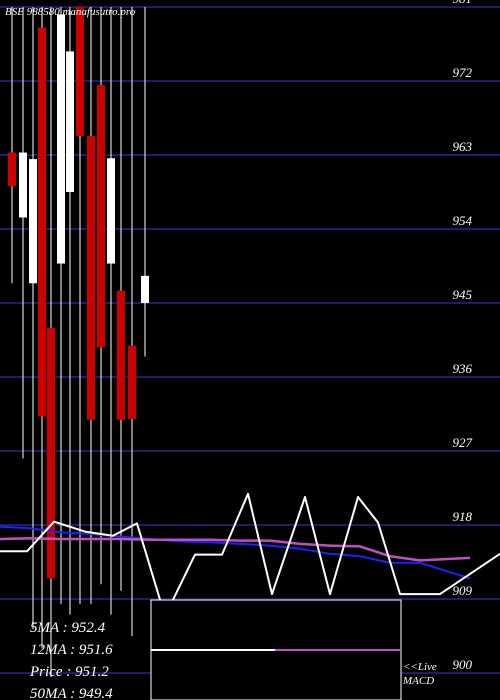  What do you see at coordinates (463, 220) in the screenshot?
I see `y-tick-label: 954` at bounding box center [463, 220].